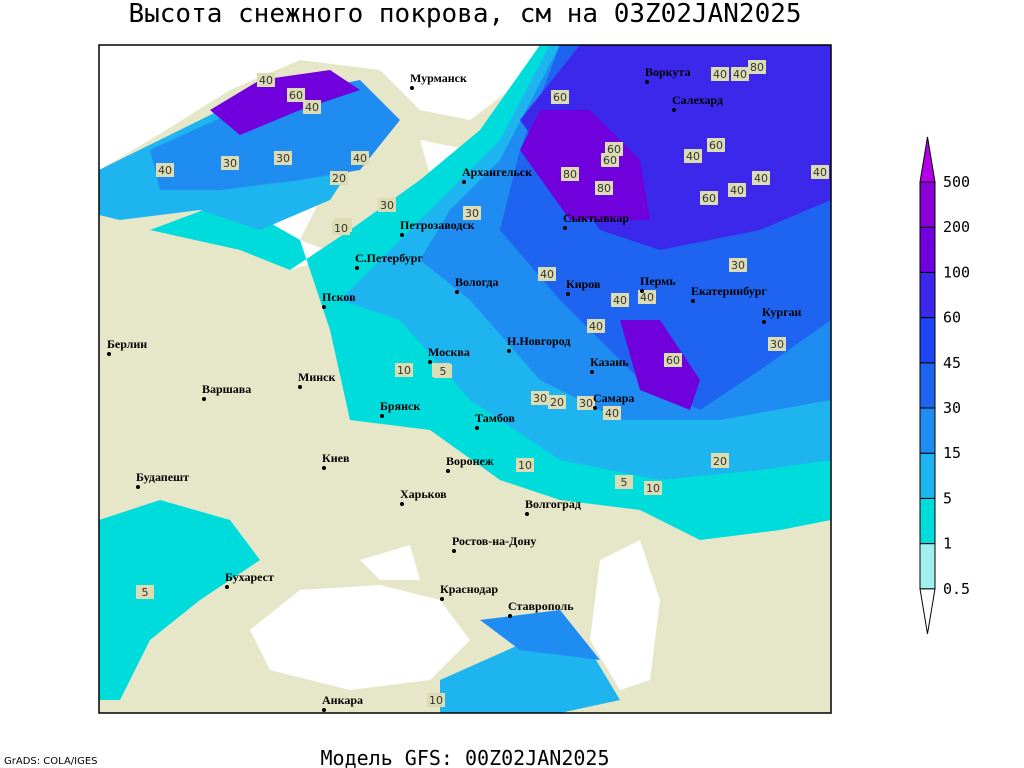 The image size is (1024, 768). Describe the element at coordinates (952, 363) in the screenshot. I see `colorbar-label: 45` at that location.